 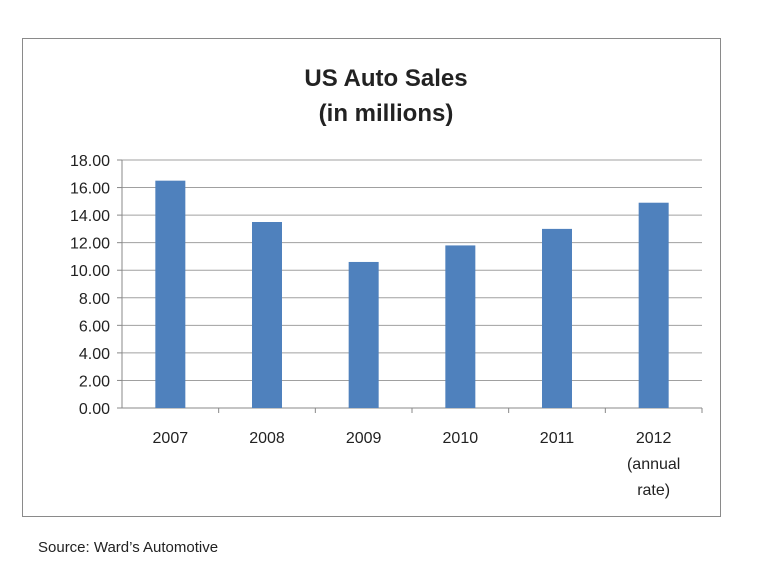 I want to click on y-tick-label: 16.00, so click(x=90, y=189).